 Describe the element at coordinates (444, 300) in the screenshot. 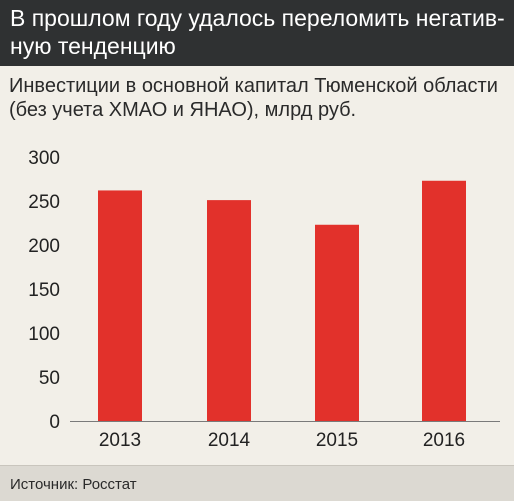

I see `bar-2016` at that location.